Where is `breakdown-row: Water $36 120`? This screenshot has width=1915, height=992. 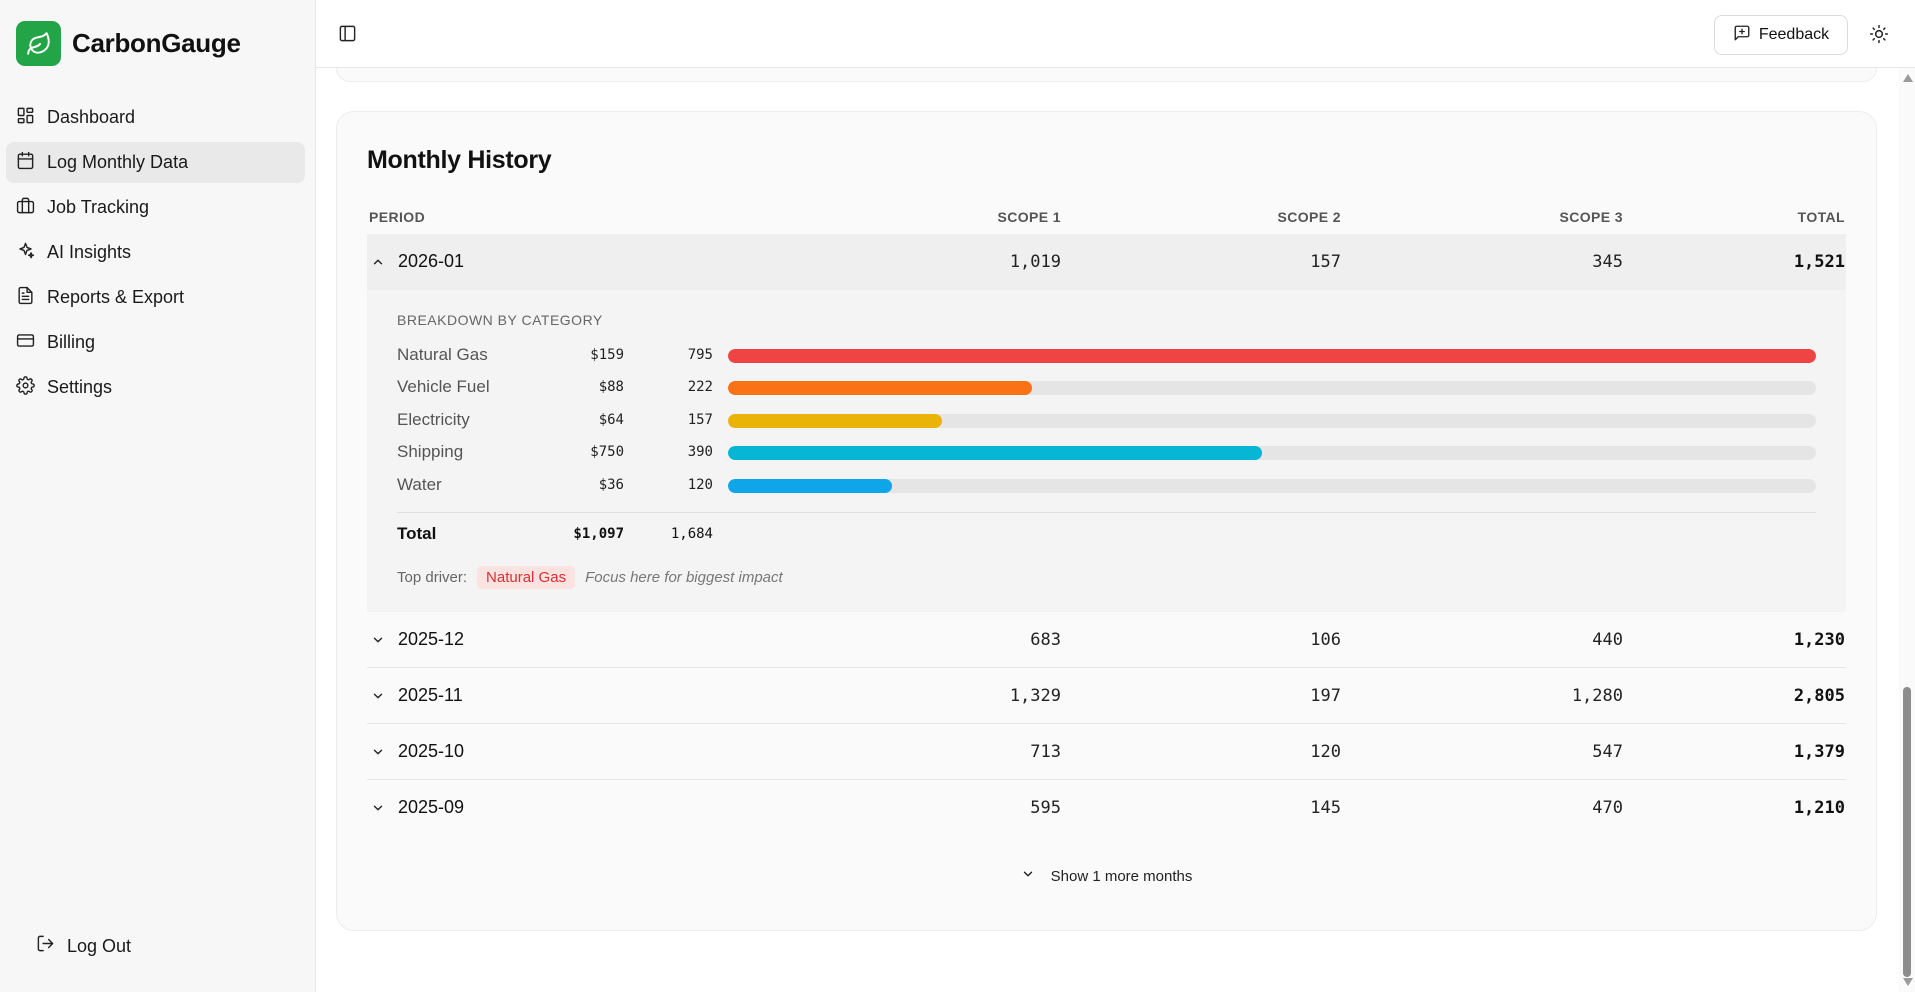 breakdown-row: Water $36 120 is located at coordinates (1106, 485).